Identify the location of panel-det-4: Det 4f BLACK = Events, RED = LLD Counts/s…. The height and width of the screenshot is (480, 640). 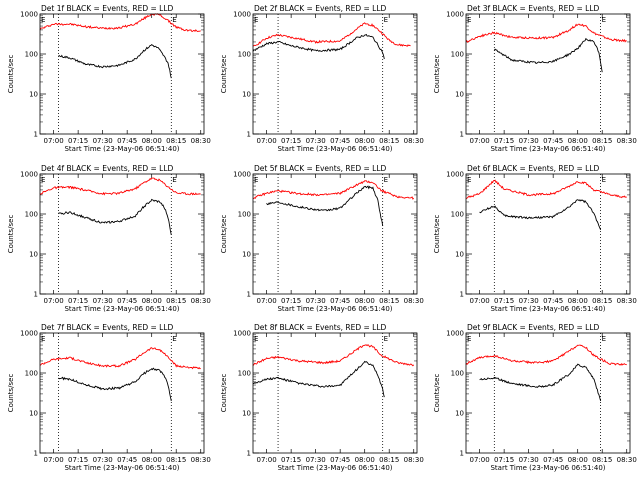
(109, 238).